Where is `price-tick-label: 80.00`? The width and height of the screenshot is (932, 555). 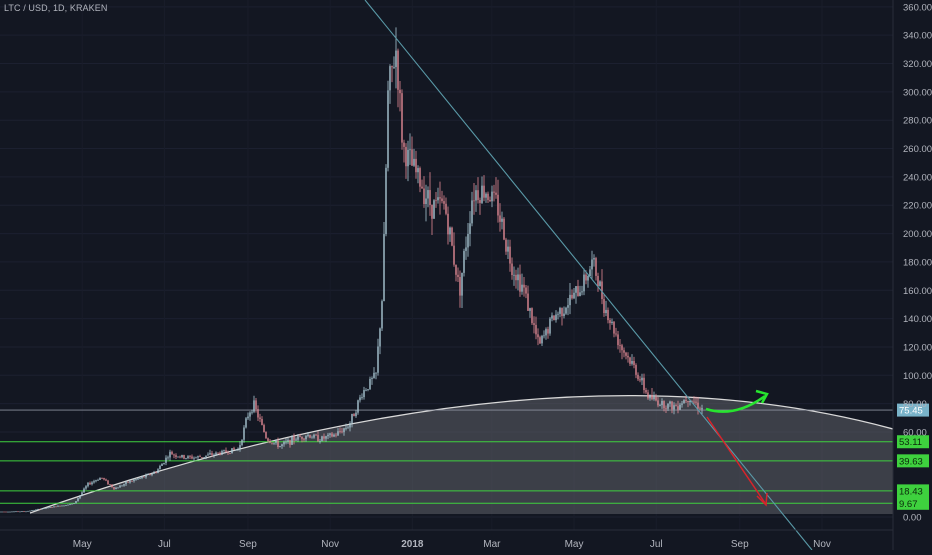
price-tick-label: 80.00 is located at coordinates (915, 404).